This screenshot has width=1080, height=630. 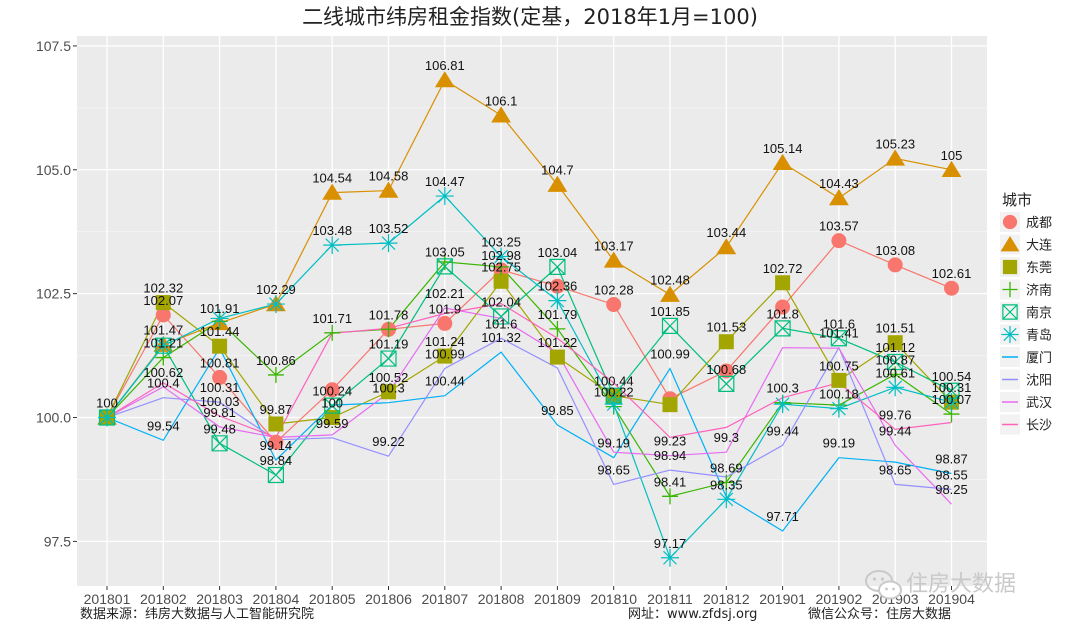 What do you see at coordinates (895, 347) in the screenshot?
I see `data-label: 101.12` at bounding box center [895, 347].